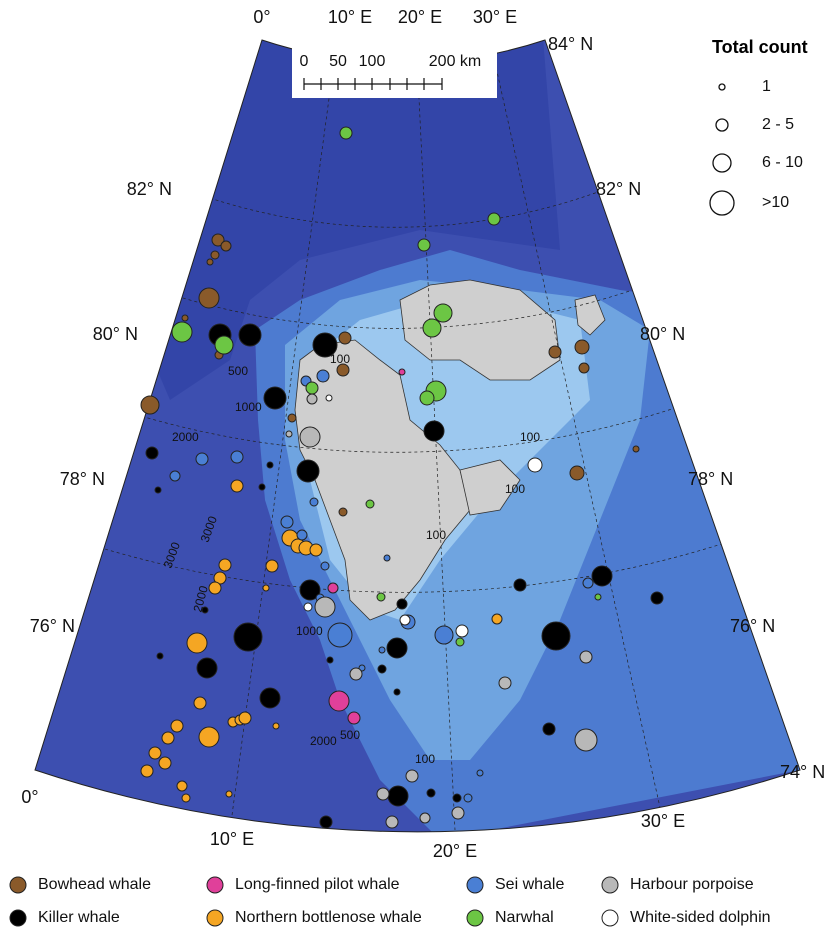 This screenshot has height=940, width=832. What do you see at coordinates (722, 149) in the screenshot?
I see `size-legend` at bounding box center [722, 149].